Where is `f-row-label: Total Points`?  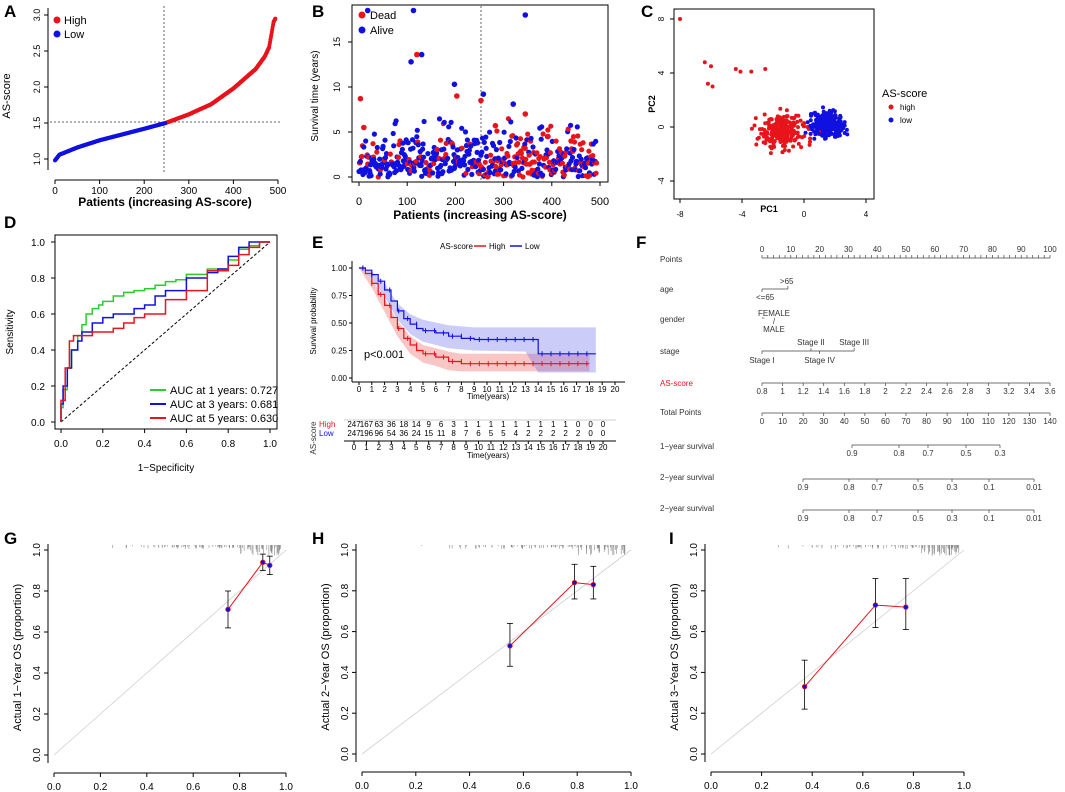
f-row-label: Total Points is located at coordinates (680, 412).